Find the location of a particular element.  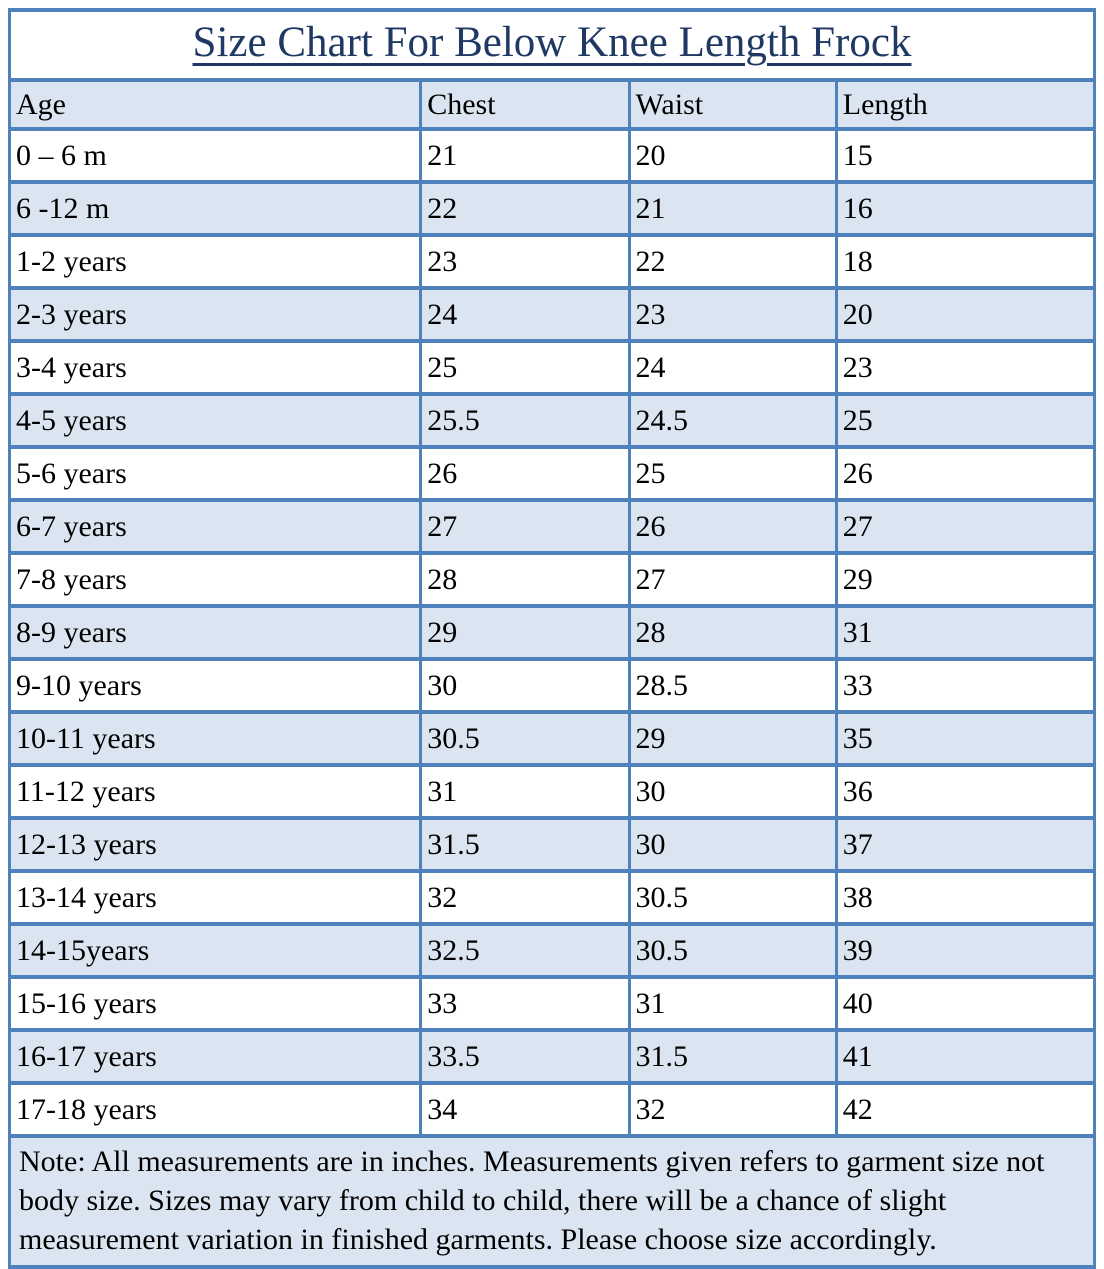

length-cell: 16 is located at coordinates (965, 208).